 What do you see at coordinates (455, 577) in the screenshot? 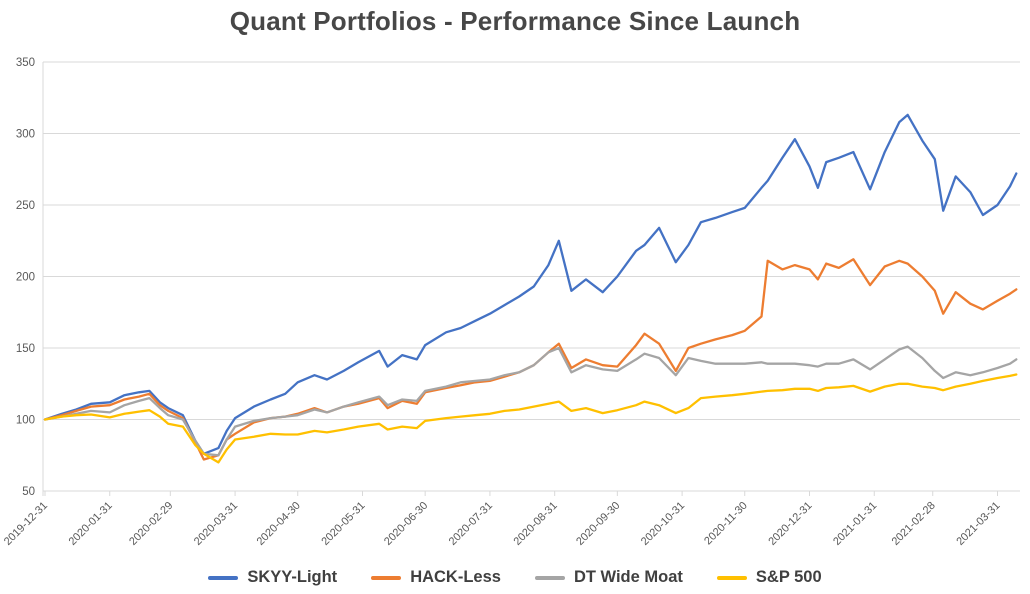
I see `legend-label-hack-less: HACK-Less` at bounding box center [455, 577].